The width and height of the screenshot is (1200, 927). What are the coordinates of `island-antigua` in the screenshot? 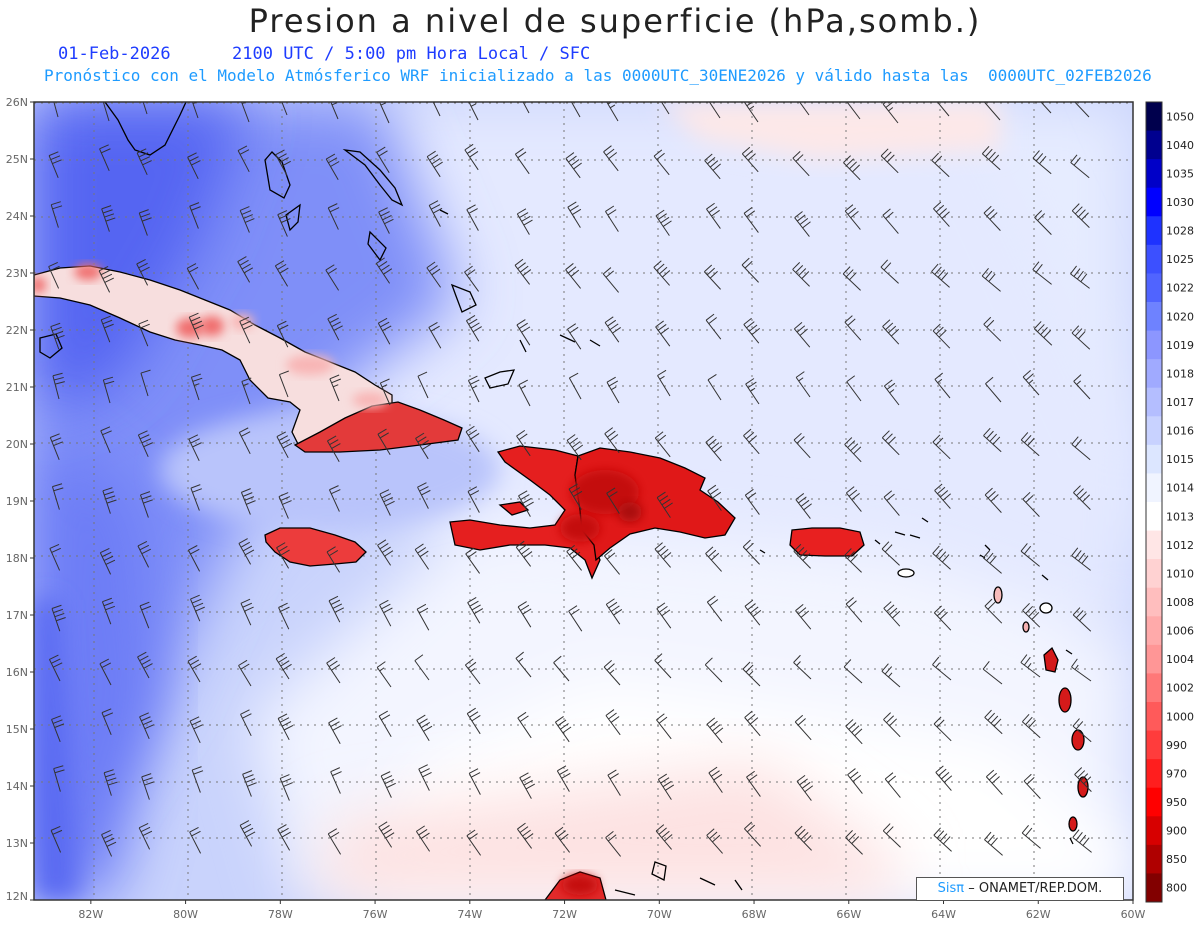 It's located at (1046, 608).